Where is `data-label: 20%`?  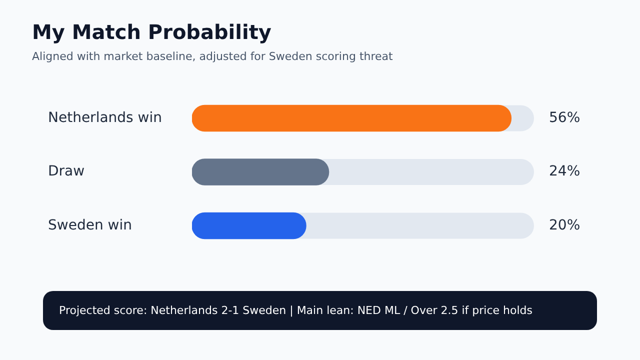
data-label: 20% is located at coordinates (564, 225).